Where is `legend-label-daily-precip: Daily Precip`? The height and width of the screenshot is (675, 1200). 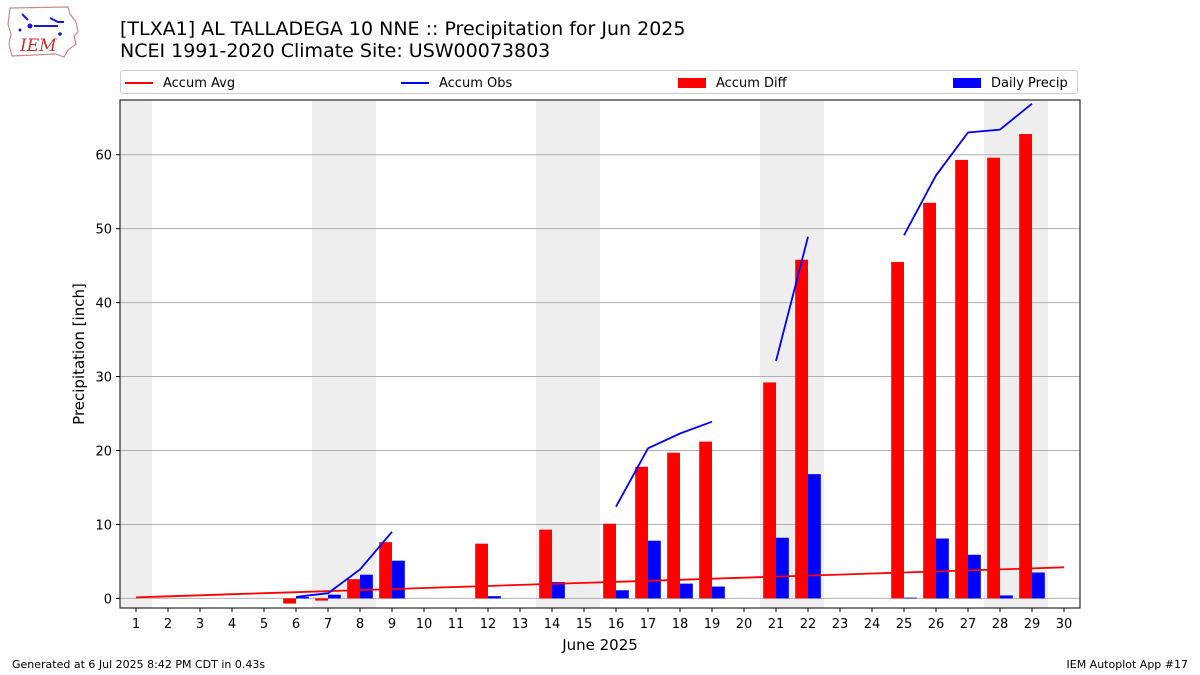 legend-label-daily-precip: Daily Precip is located at coordinates (1029, 83).